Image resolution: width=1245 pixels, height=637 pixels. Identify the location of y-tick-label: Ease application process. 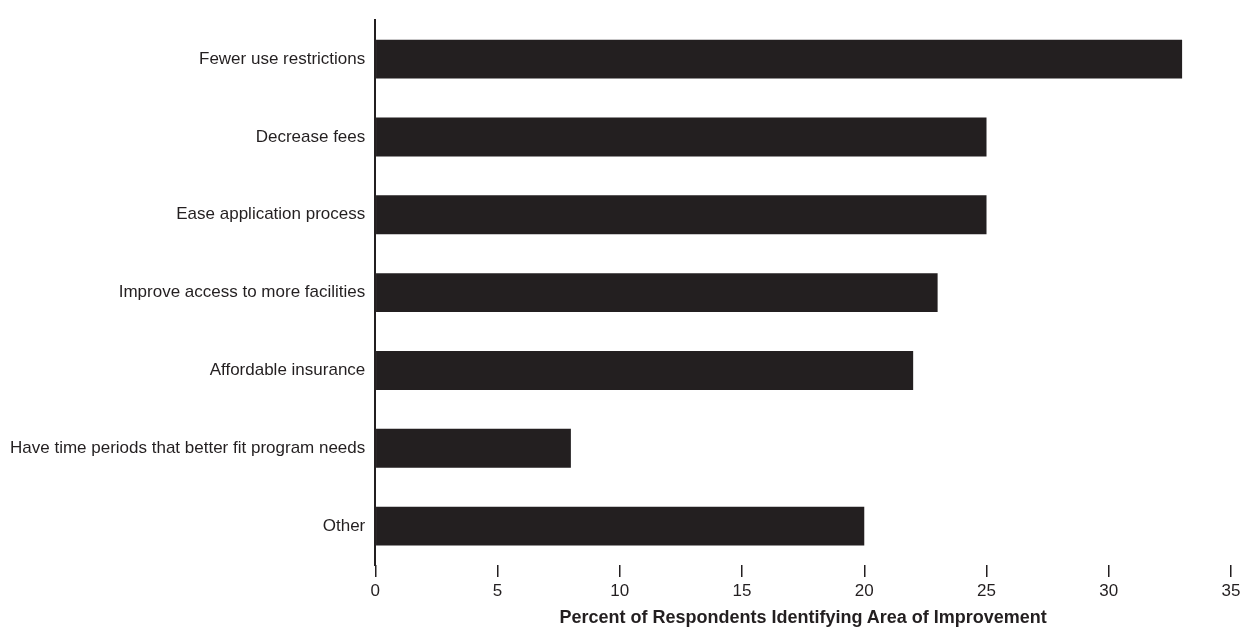
(271, 214).